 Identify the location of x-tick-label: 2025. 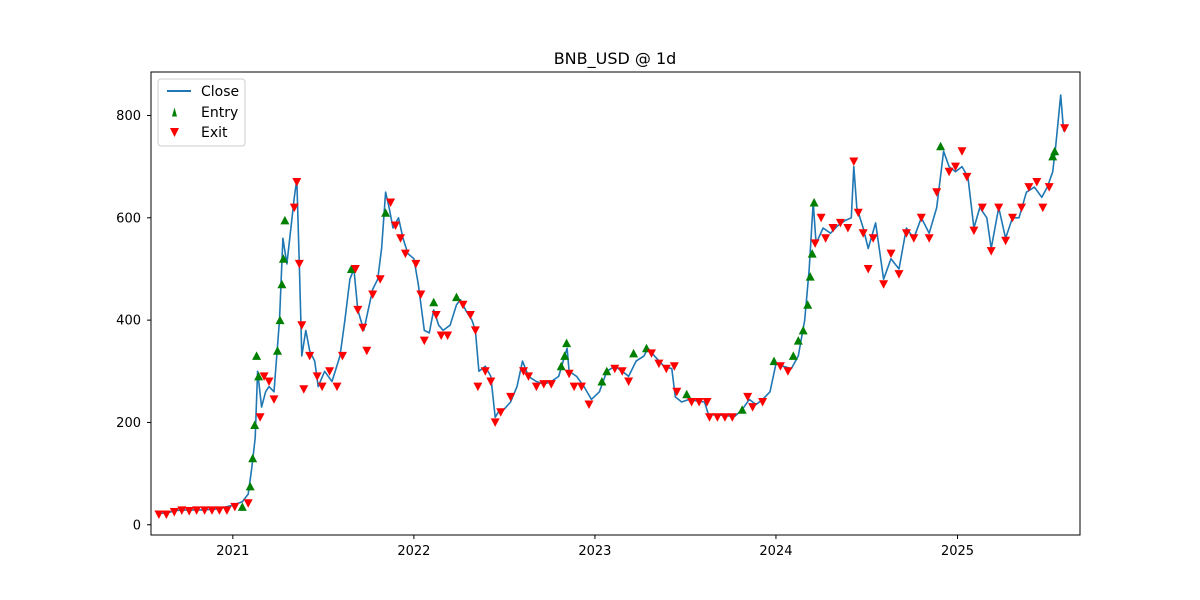
(957, 551).